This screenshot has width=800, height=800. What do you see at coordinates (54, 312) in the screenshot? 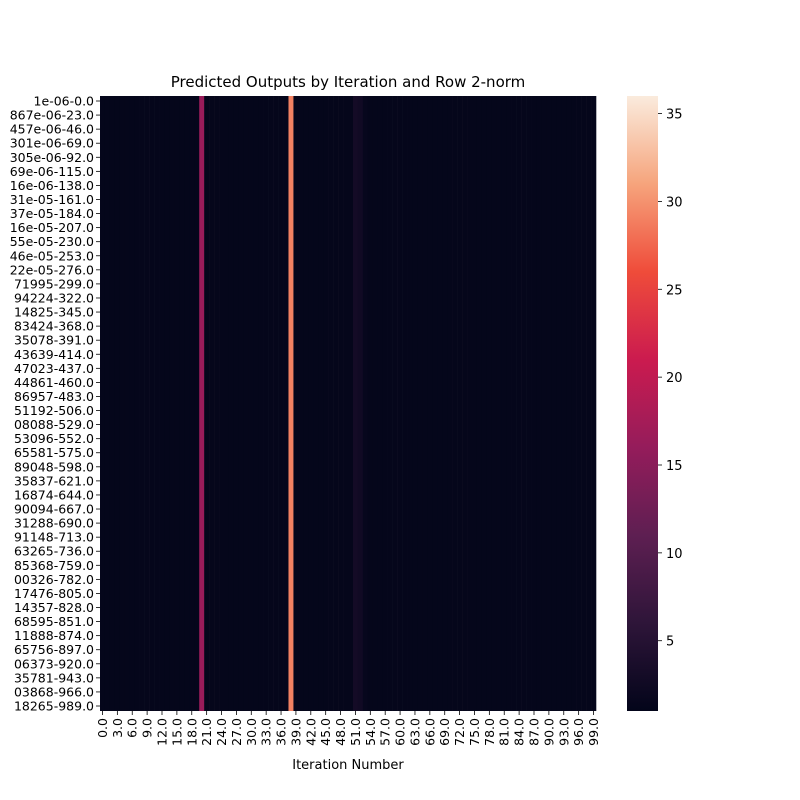
I see `y-tick-label: 14825-345.0` at bounding box center [54, 312].